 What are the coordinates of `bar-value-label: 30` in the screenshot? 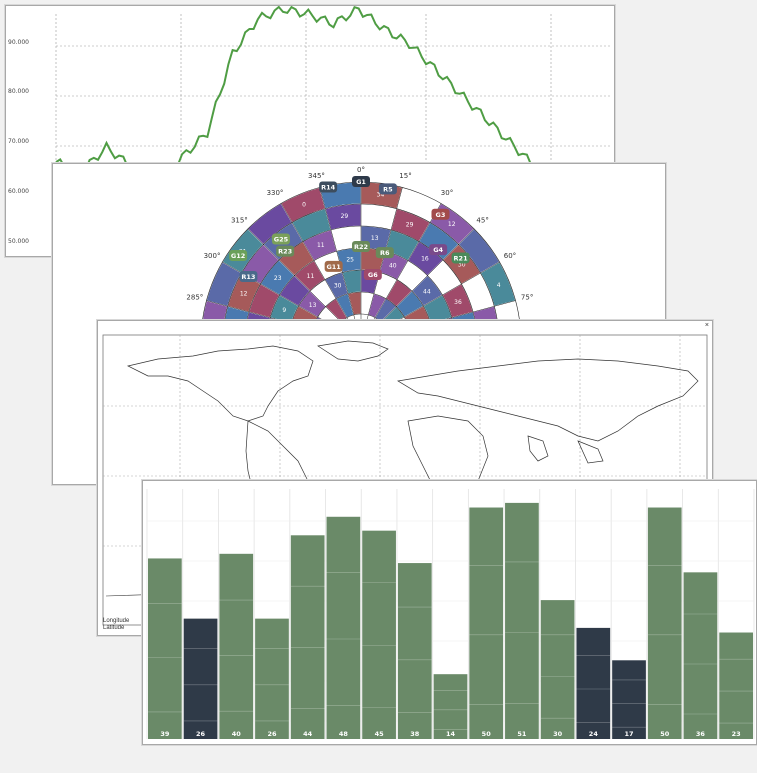 It's located at (558, 734).